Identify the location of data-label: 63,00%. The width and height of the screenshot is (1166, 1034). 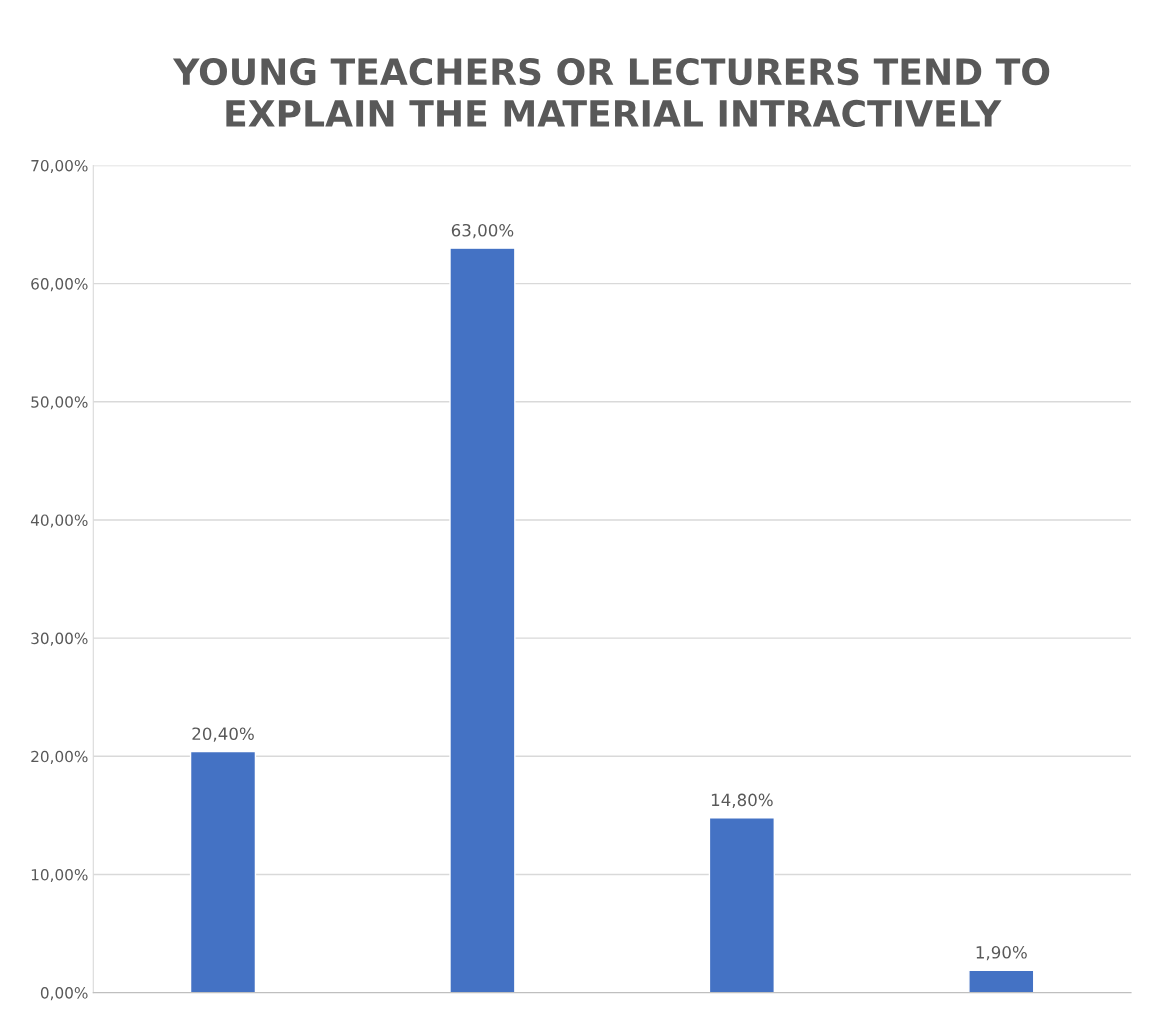
(482, 231).